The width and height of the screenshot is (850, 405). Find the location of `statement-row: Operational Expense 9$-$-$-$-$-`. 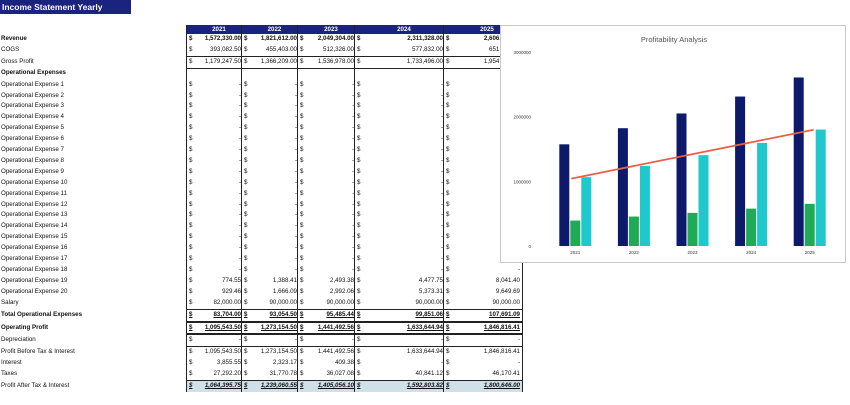

statement-row: Operational Expense 9$-$-$-$-$- is located at coordinates (261, 172).